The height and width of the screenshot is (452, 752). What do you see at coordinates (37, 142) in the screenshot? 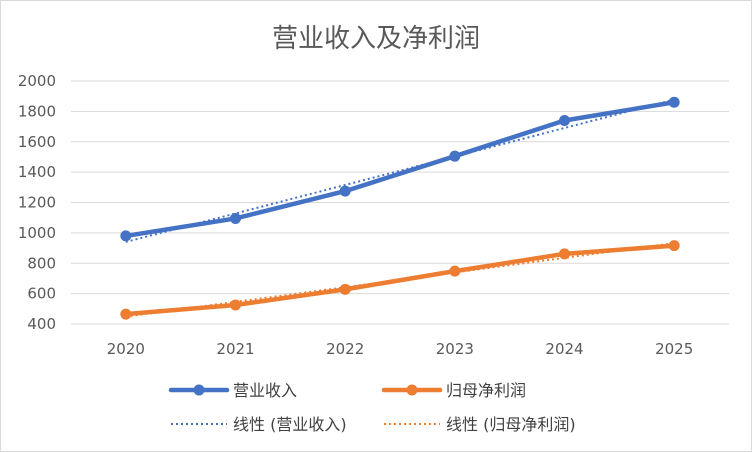
I see `y-tick-label: 1600` at bounding box center [37, 142].